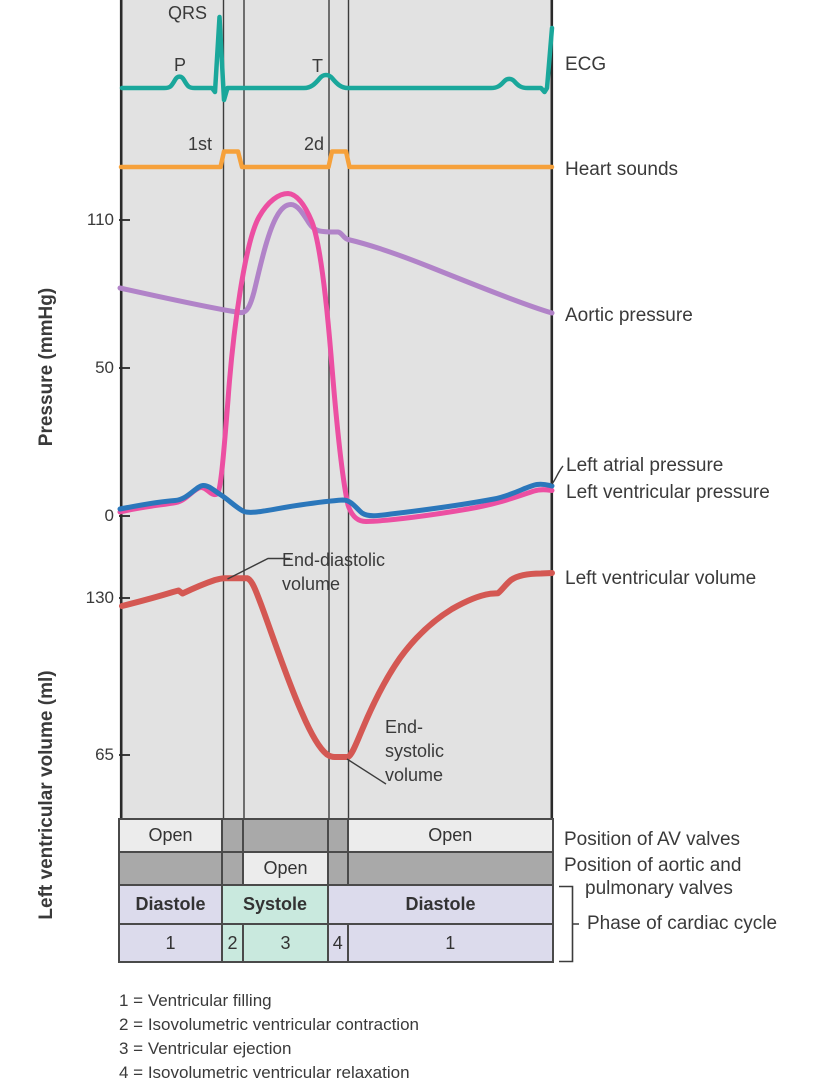 The width and height of the screenshot is (830, 1088). What do you see at coordinates (450, 835) in the screenshot?
I see `av-valves-open-right-cell: Open` at bounding box center [450, 835].